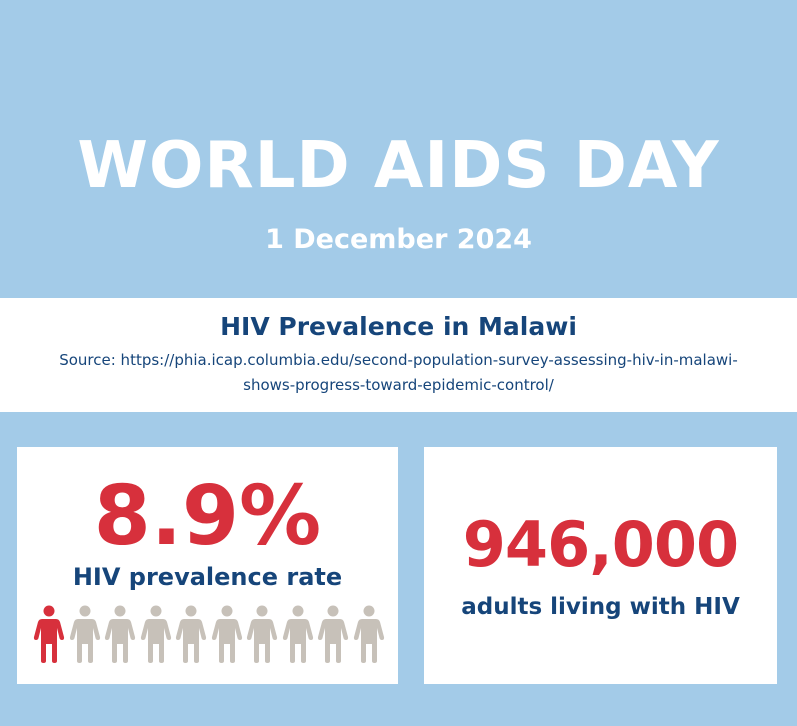 This screenshot has height=726, width=797. Describe the element at coordinates (600, 544) in the screenshot. I see `adults-value: 946,000` at that location.